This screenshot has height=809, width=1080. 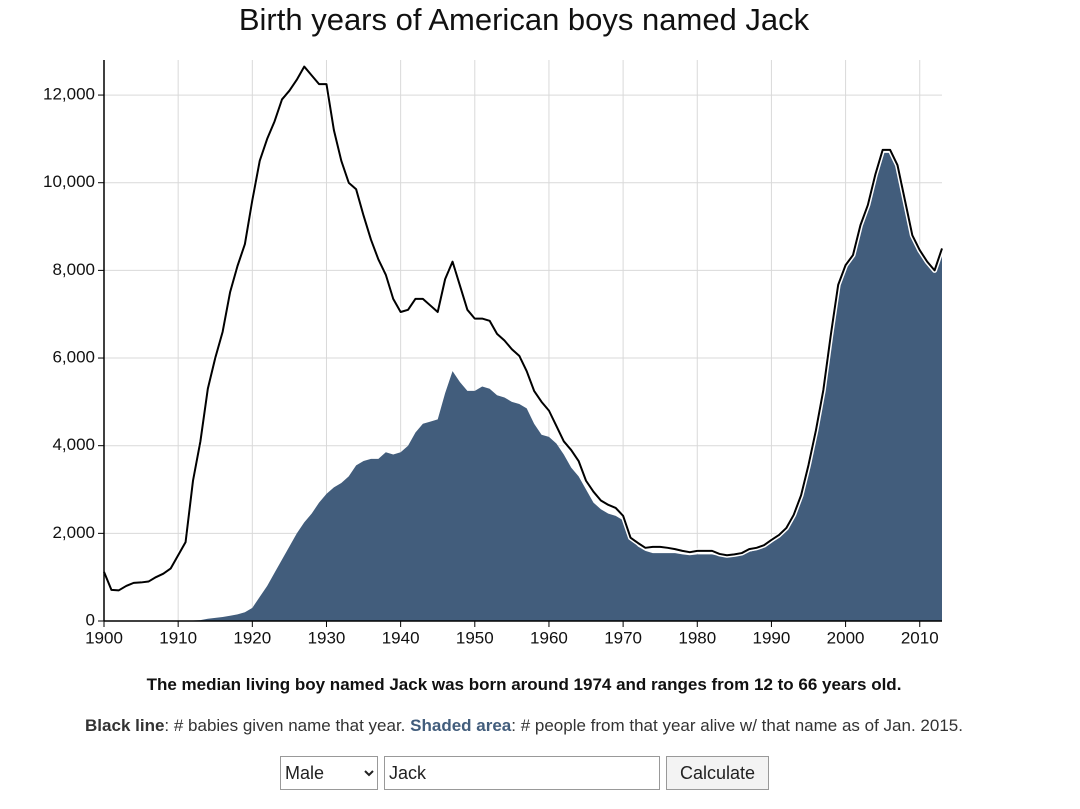 What do you see at coordinates (772, 637) in the screenshot?
I see `x-tick-label: 1990` at bounding box center [772, 637].